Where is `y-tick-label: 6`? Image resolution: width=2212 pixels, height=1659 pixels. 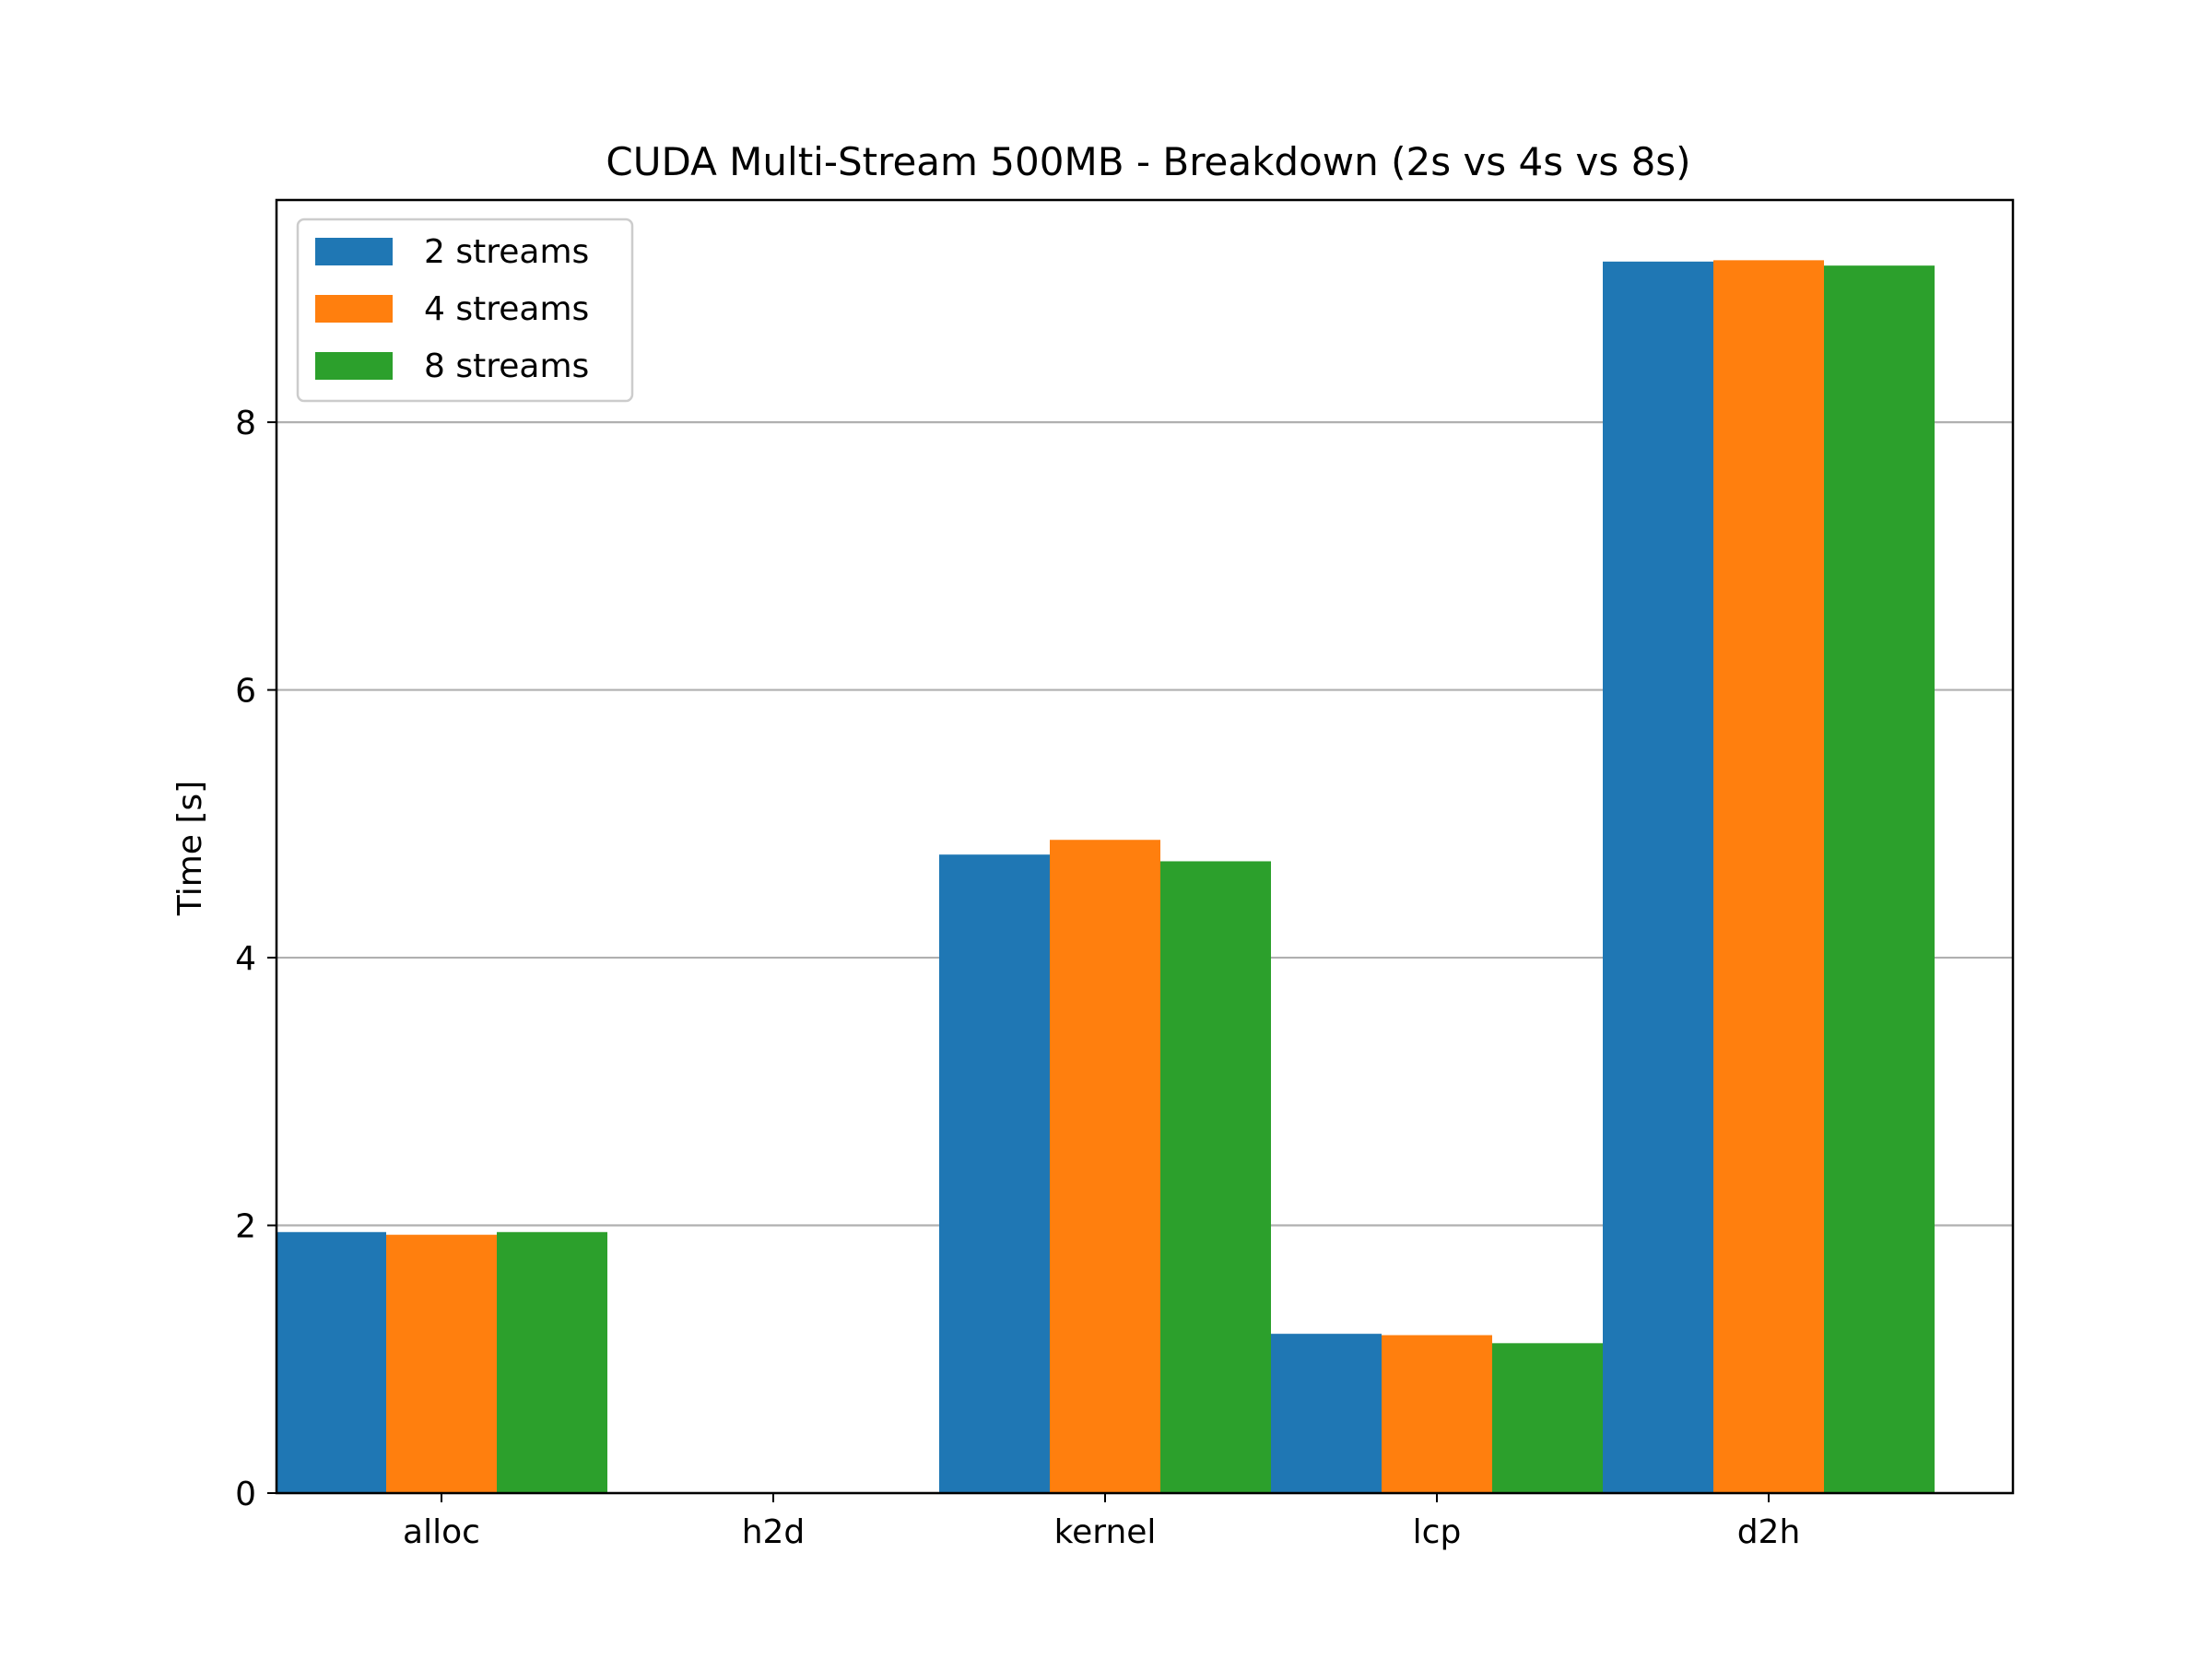 y-tick-label: 6 is located at coordinates (245, 692).